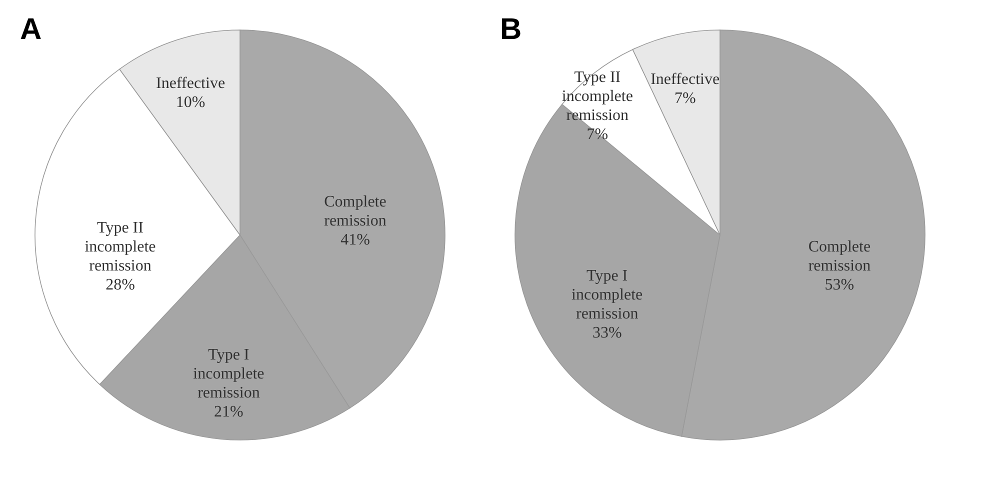 This screenshot has height=489, width=988. I want to click on data-label: 33%, so click(607, 333).